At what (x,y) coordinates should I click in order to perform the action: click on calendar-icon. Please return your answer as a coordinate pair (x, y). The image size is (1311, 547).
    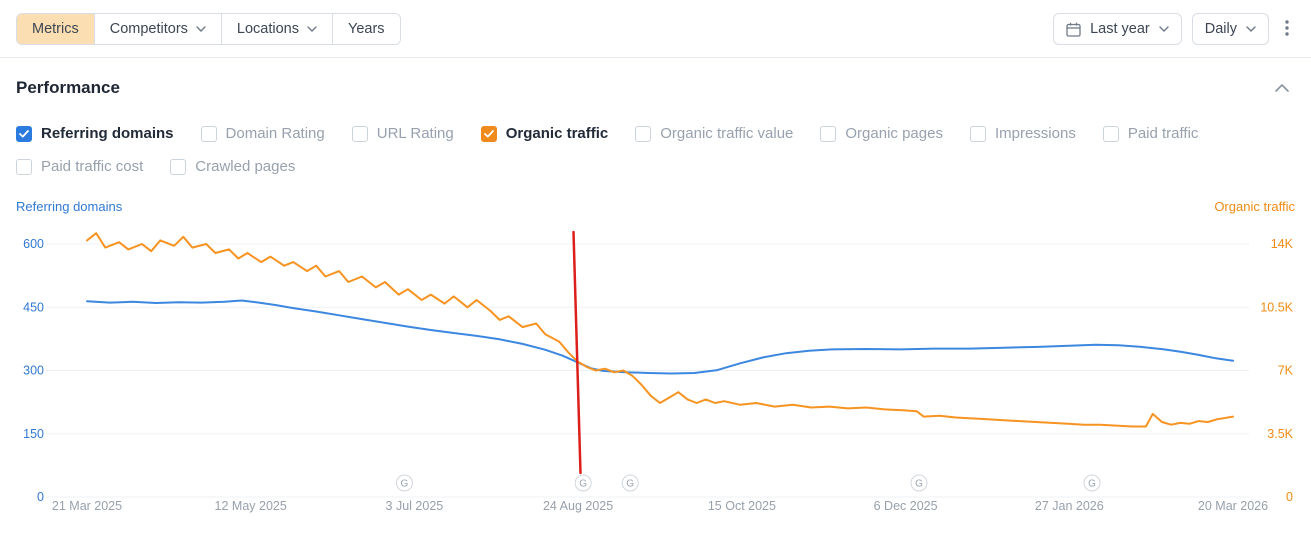
    Looking at the image, I should click on (1073, 29).